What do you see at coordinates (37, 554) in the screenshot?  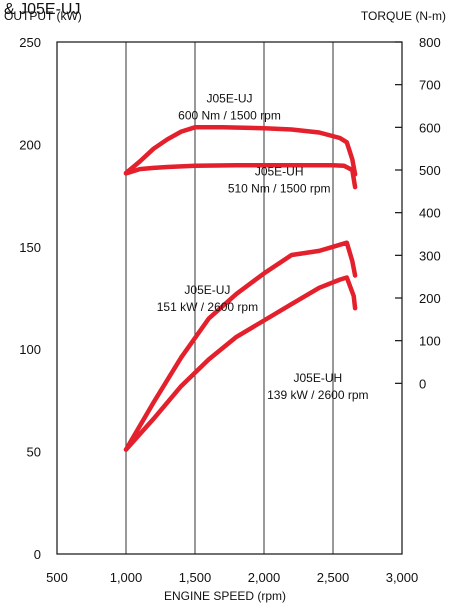 I see `y-left-tick-label: 0` at bounding box center [37, 554].